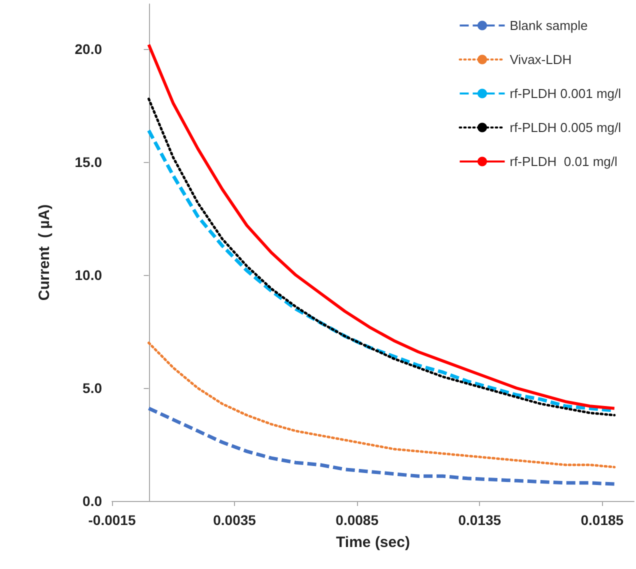 The width and height of the screenshot is (636, 569). What do you see at coordinates (88, 162) in the screenshot?
I see `y-tick-label: 15.0` at bounding box center [88, 162].